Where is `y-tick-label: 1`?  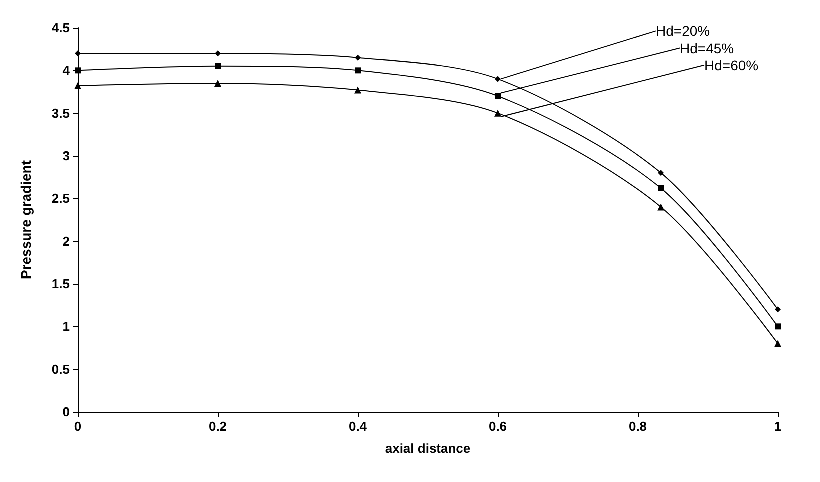 y-tick-label: 1 is located at coordinates (66, 326).